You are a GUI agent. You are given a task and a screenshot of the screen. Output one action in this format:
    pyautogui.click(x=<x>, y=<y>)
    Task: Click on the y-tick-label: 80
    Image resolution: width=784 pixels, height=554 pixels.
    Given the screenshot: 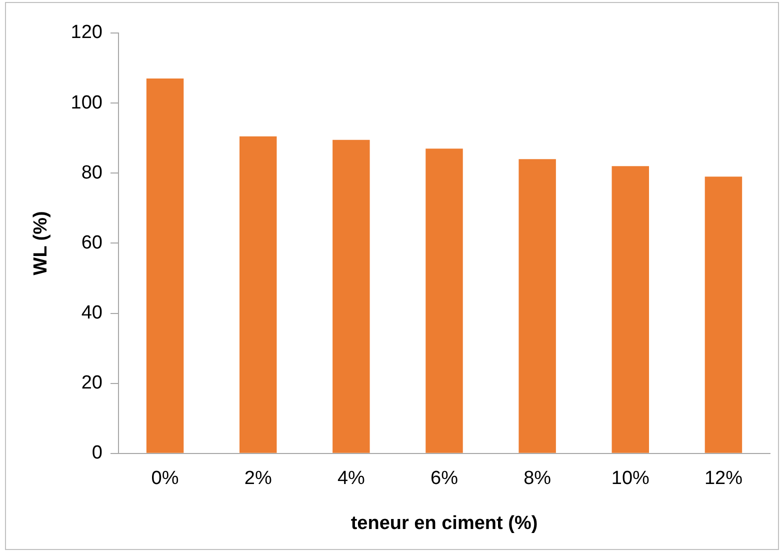 What is the action you would take?
    pyautogui.click(x=91, y=173)
    